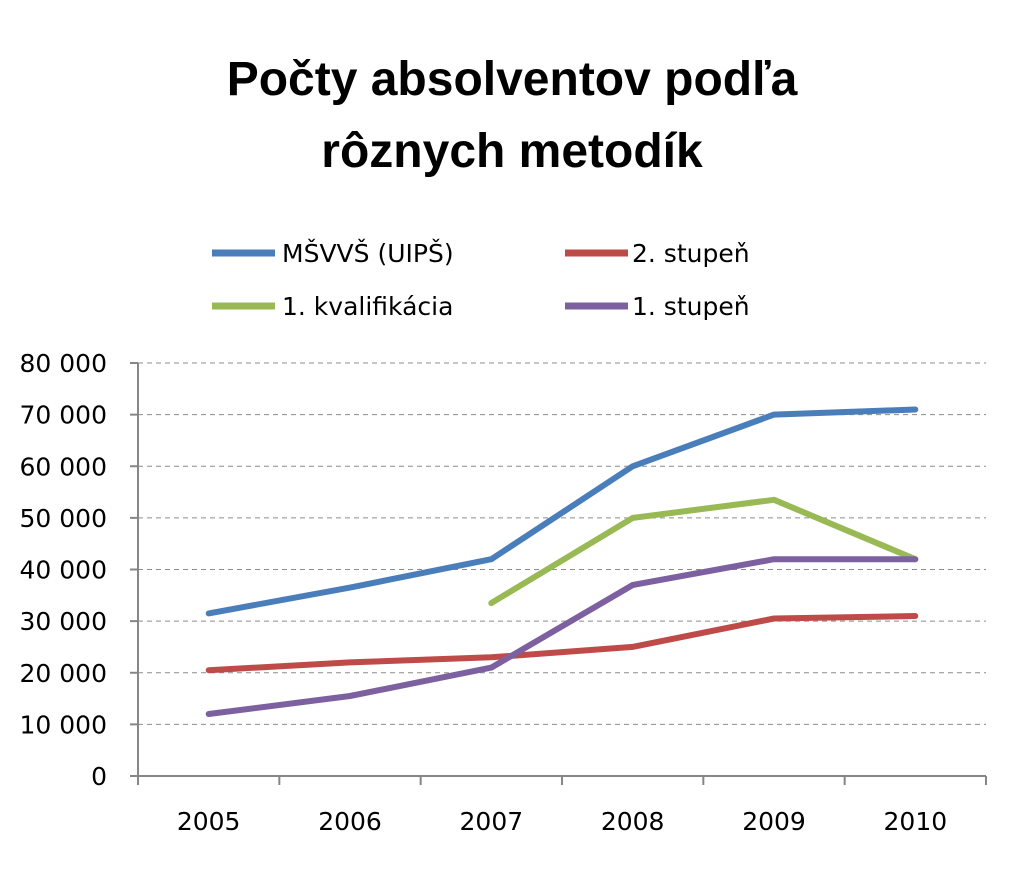 The width and height of the screenshot is (1024, 881). I want to click on x-axis: 2005 2006 2007 2008 2009 2010, so click(562, 805).